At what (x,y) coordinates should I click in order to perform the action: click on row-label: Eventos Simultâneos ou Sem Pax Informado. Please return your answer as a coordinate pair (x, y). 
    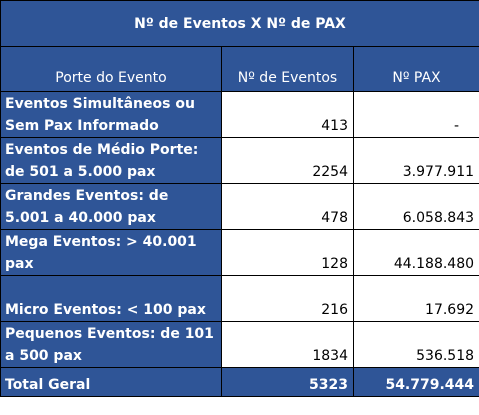
    Looking at the image, I should click on (111, 114).